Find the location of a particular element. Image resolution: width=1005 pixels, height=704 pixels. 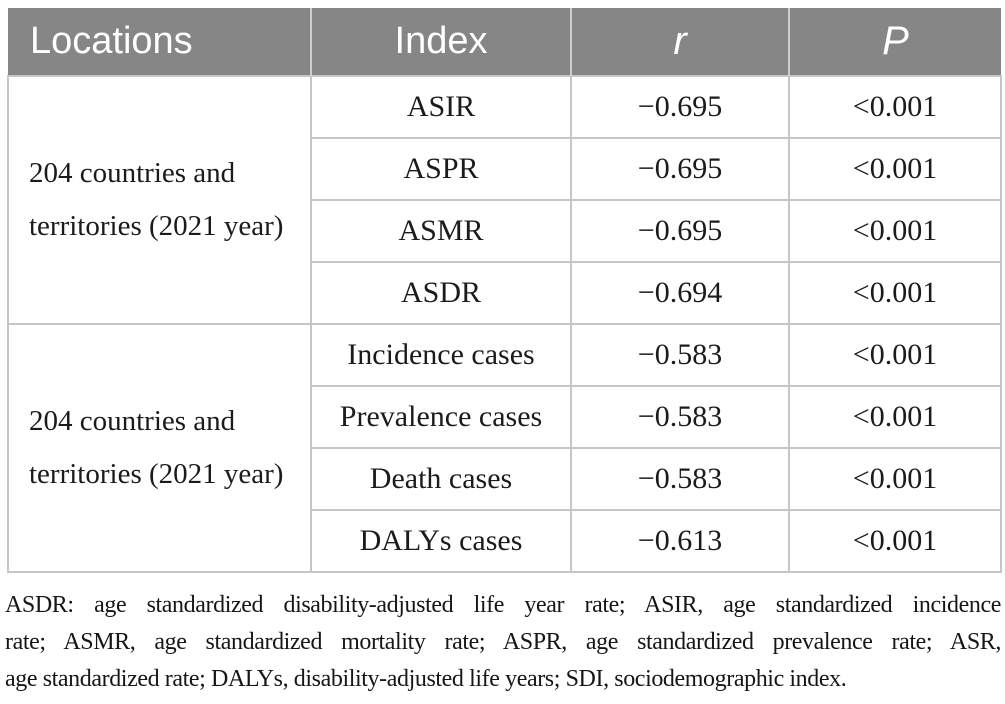

index-cell: ASPR is located at coordinates (441, 169).